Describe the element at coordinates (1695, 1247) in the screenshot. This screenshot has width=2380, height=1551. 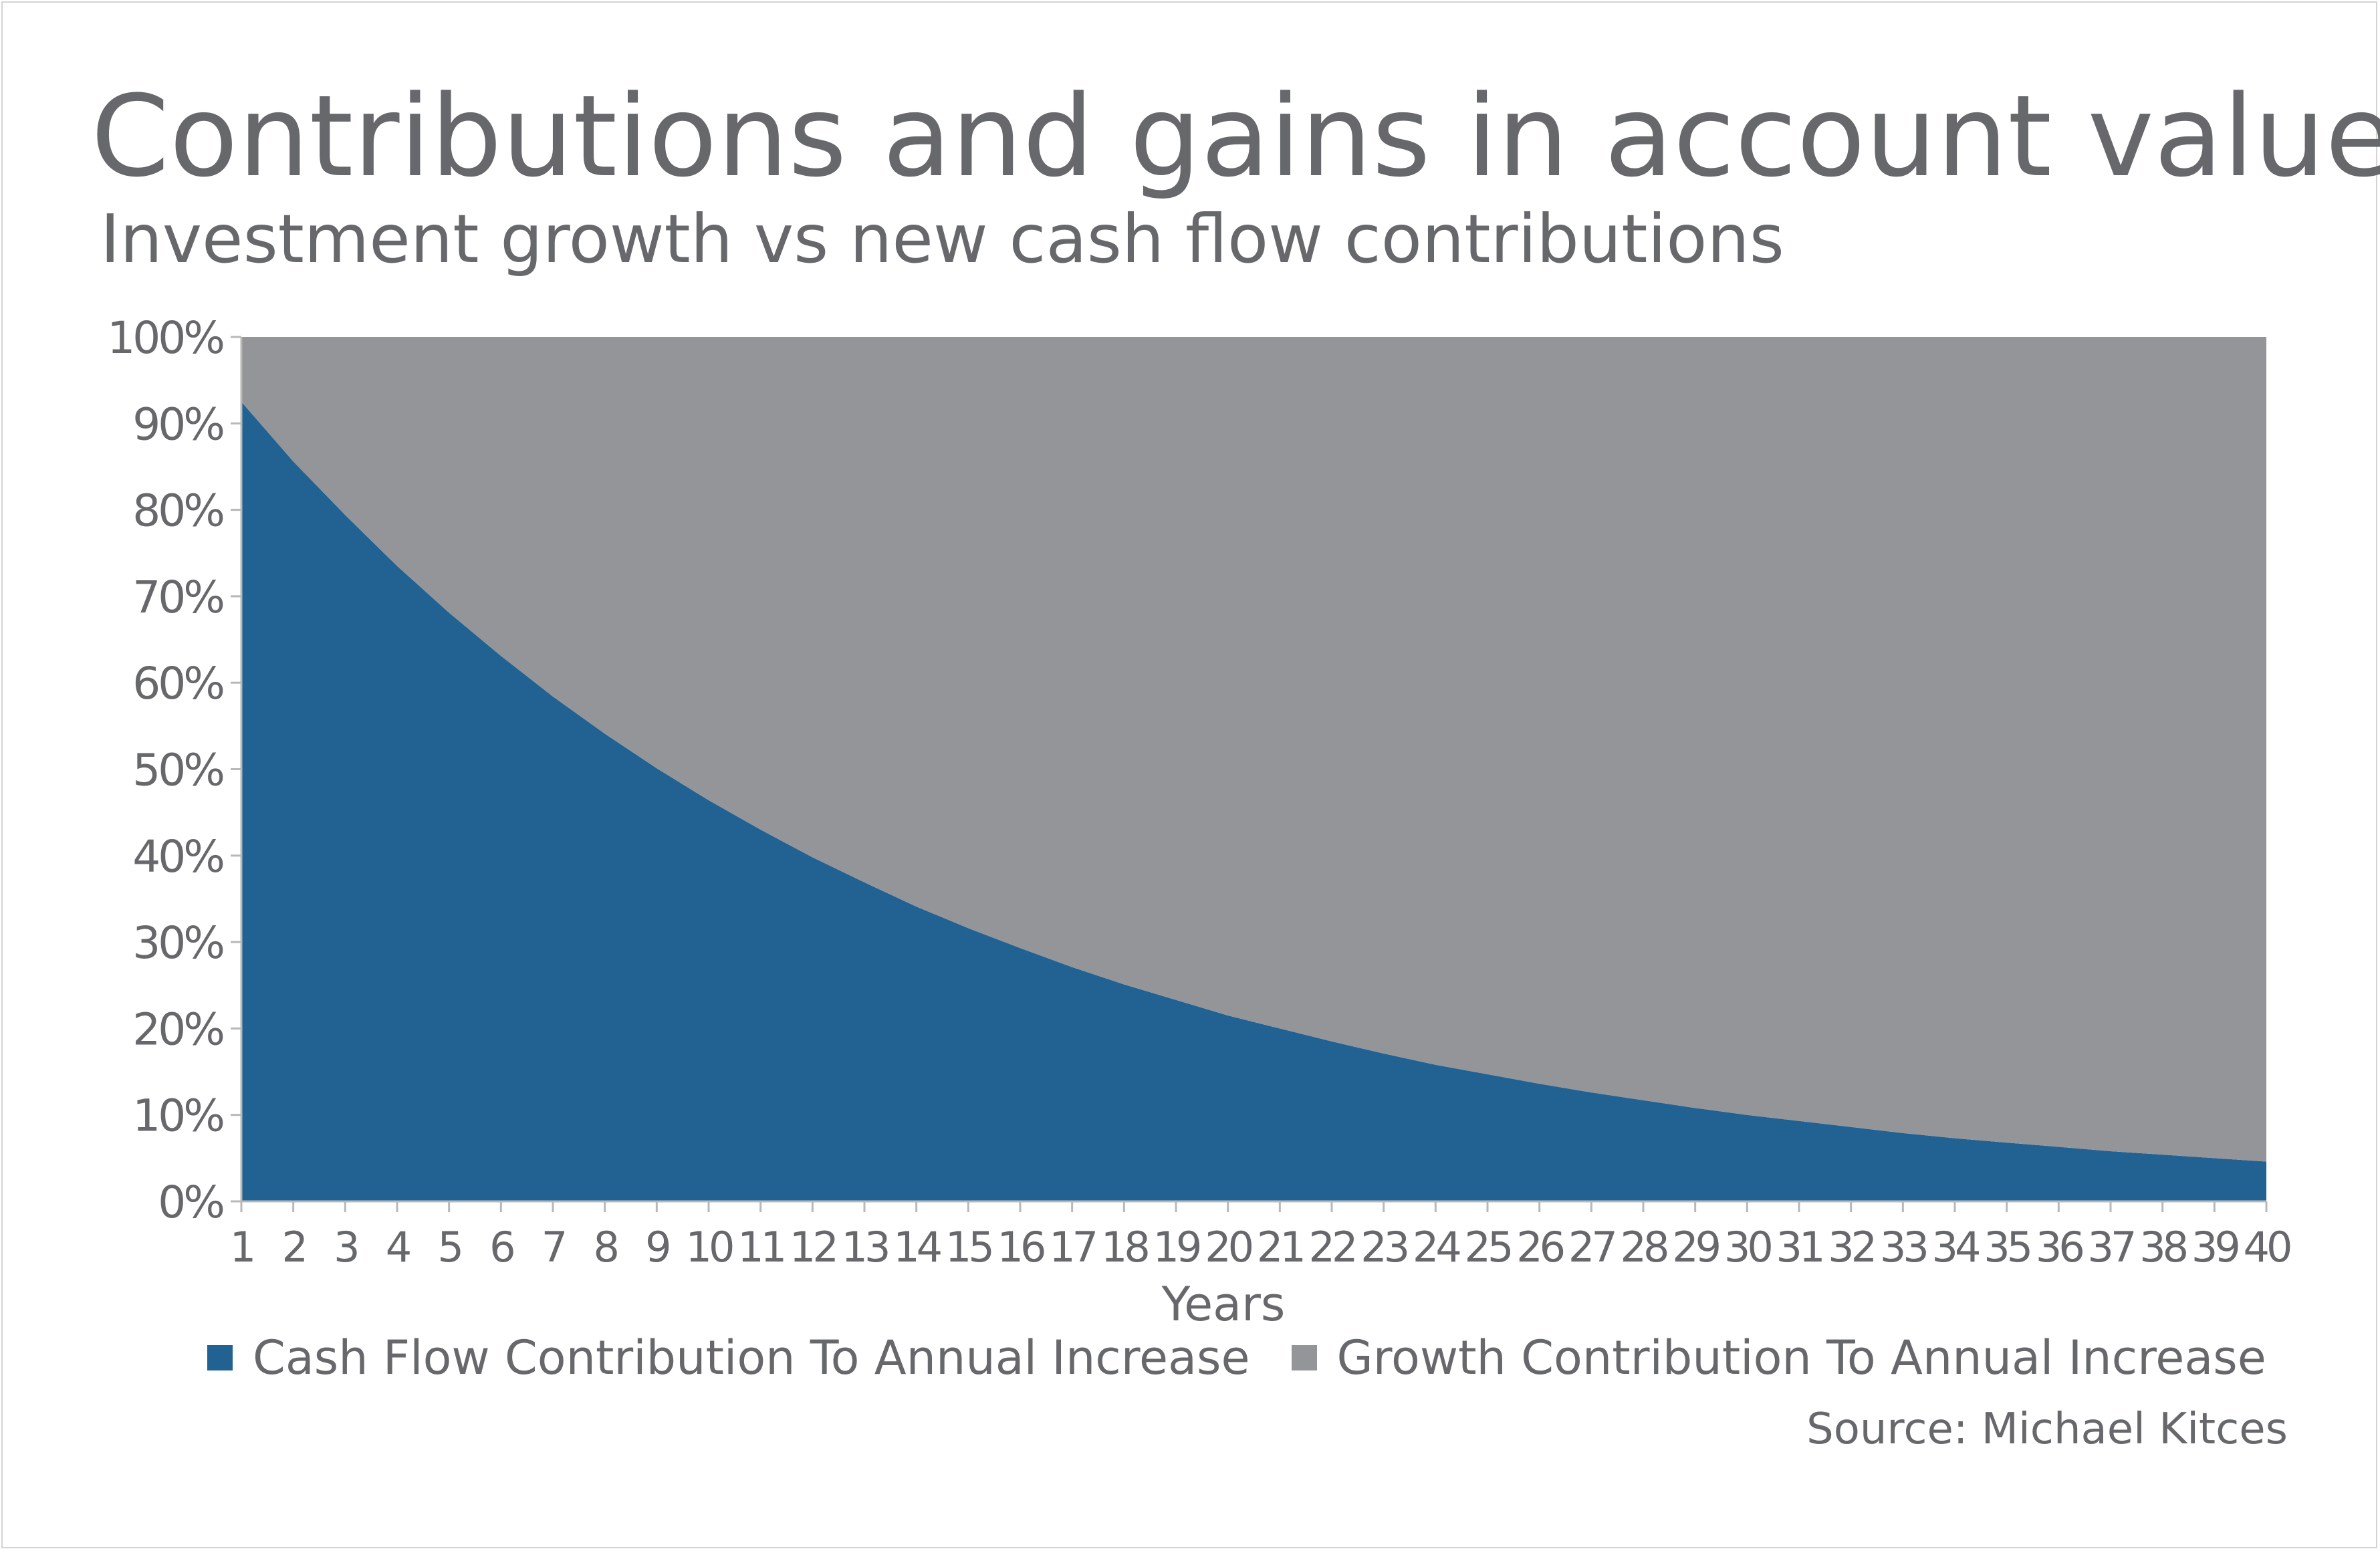
I see `x-tick-label: 29` at that location.